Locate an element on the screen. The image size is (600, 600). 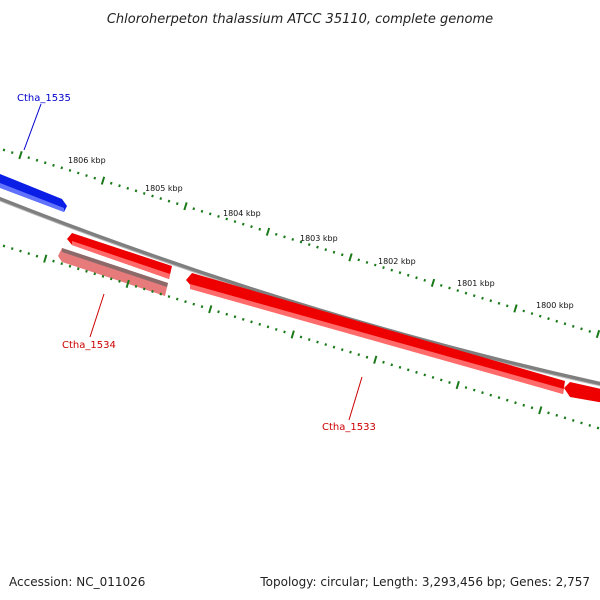
gene-ctha-1534-upper is located at coordinates (119, 256).